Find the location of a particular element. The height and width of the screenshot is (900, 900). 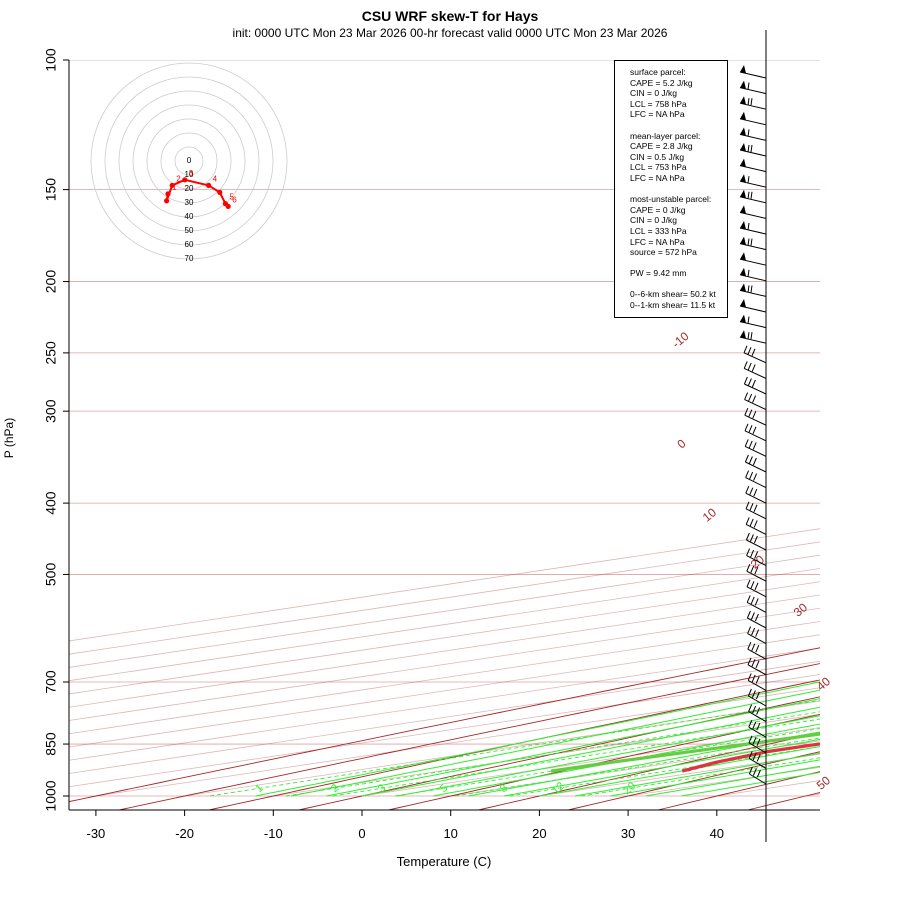

surface-parcel-header: surface parcel: is located at coordinates (658, 72).